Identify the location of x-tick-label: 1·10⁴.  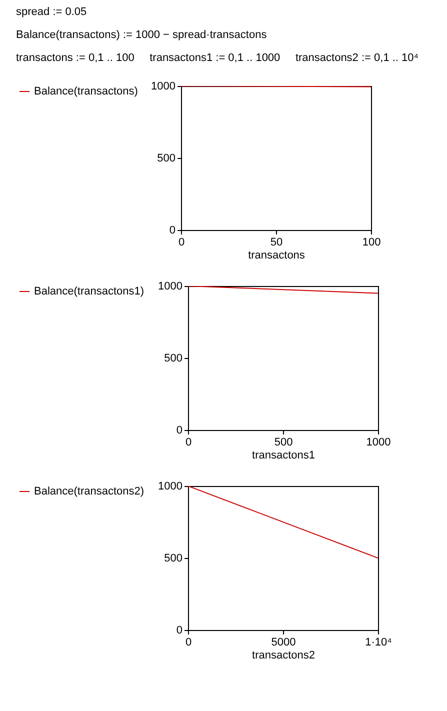
(378, 642).